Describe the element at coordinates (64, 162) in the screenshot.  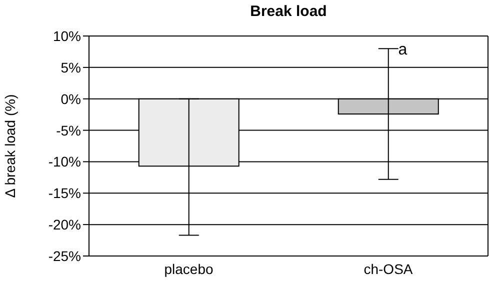
I see `y-tick-label: -10%` at that location.